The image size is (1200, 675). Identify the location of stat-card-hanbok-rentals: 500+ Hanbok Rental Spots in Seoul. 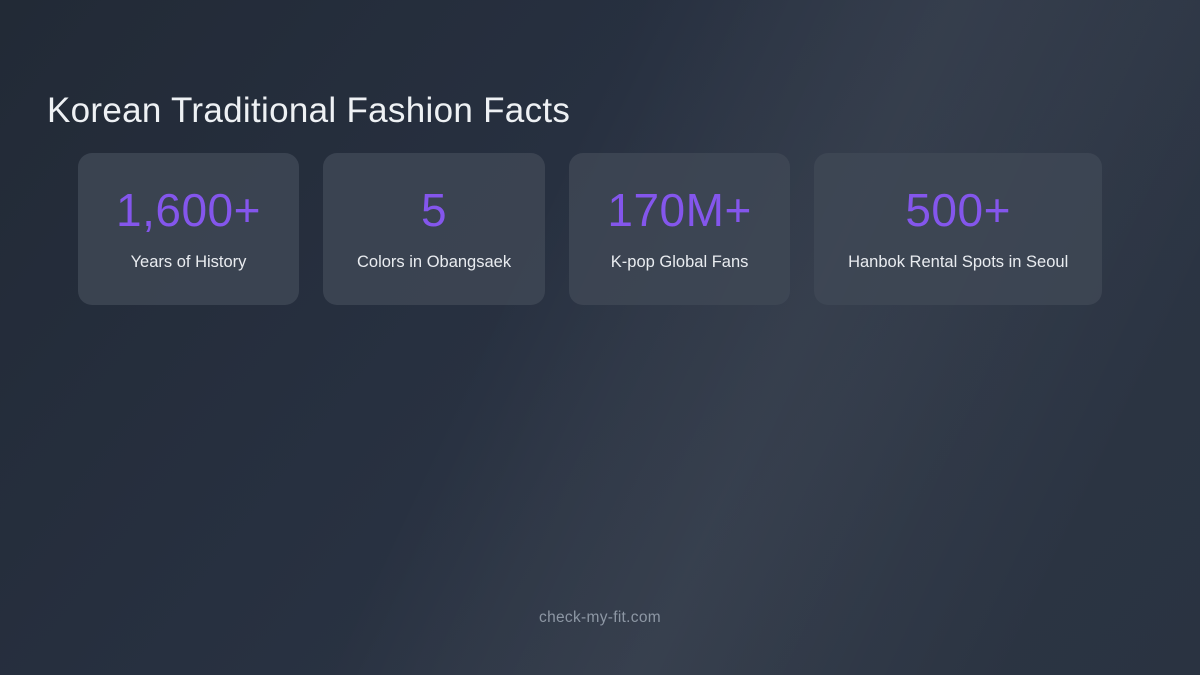
(958, 229).